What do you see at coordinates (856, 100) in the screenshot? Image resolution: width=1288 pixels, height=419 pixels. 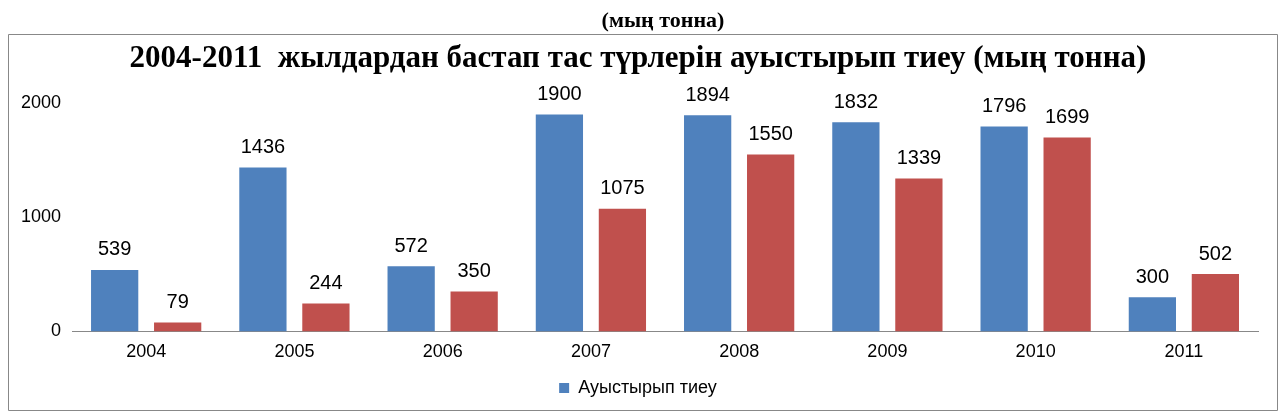 I see `data-label: 1832` at bounding box center [856, 100].